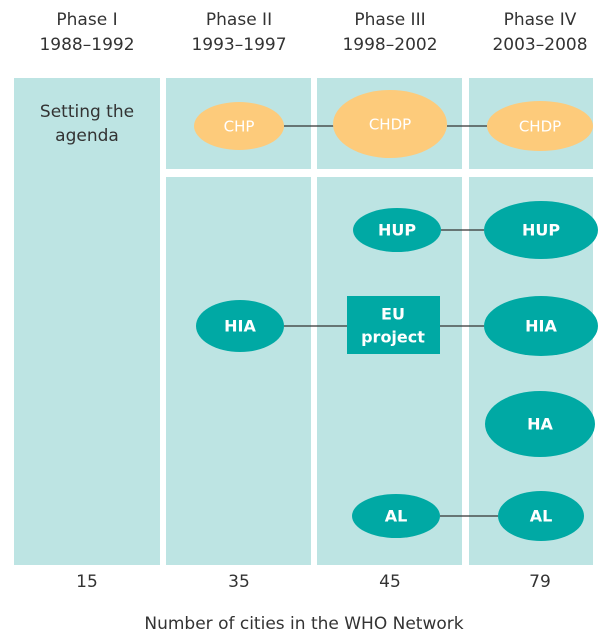 The image size is (607, 636). Describe the element at coordinates (238, 45) in the screenshot. I see `phase-years: 1993–1997` at that location.